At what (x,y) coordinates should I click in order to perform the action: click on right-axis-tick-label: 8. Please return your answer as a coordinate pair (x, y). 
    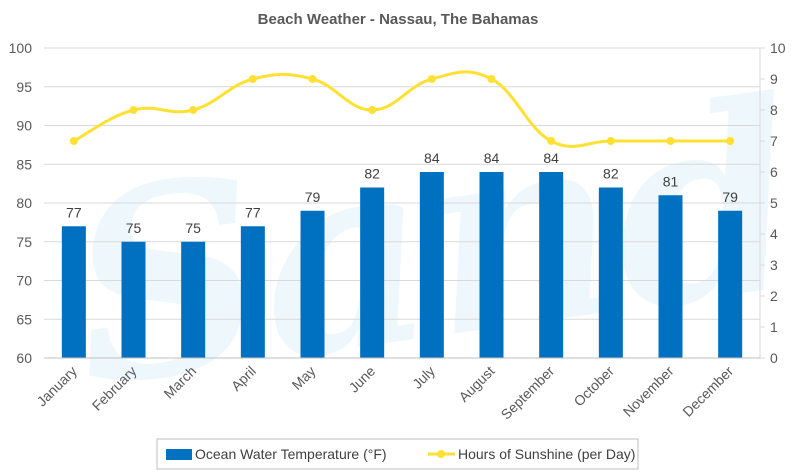
    Looking at the image, I should click on (774, 110).